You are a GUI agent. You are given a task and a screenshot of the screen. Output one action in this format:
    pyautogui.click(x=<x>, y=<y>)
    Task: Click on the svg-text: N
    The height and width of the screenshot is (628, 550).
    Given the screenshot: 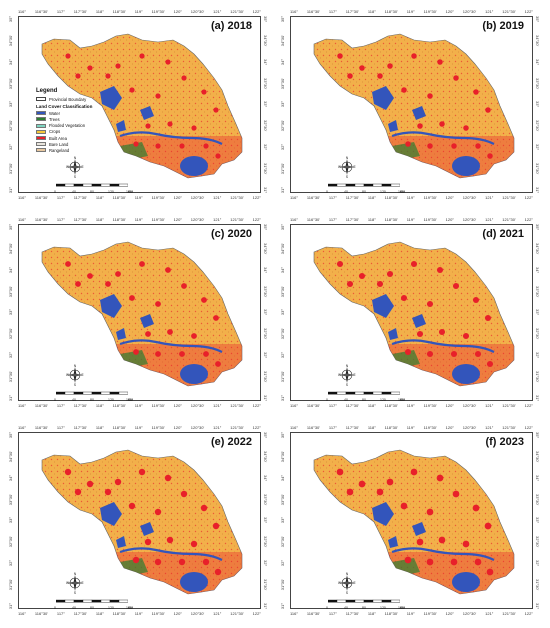 What is the action you would take?
    pyautogui.click(x=75, y=158)
    